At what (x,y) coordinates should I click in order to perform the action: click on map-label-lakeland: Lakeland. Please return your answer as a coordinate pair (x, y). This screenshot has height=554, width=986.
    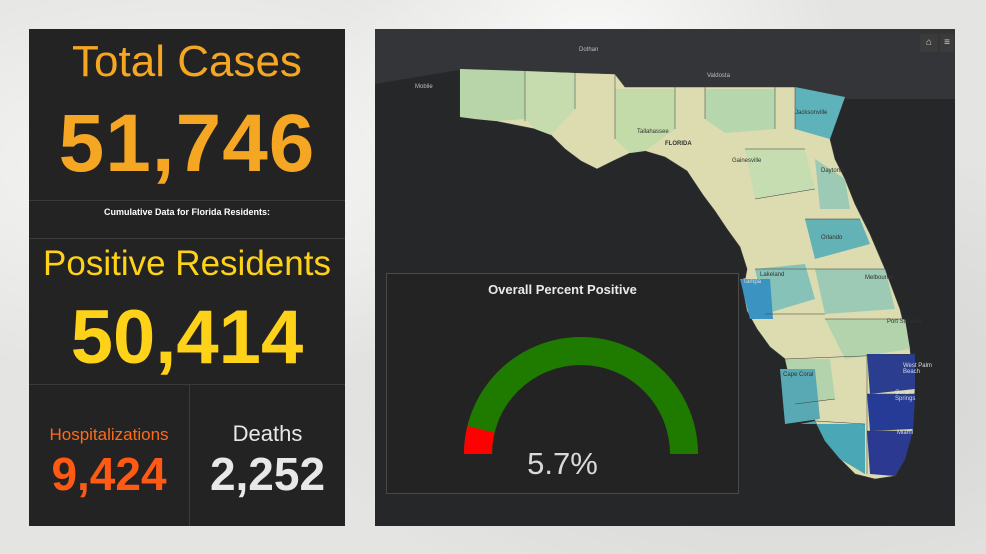
    Looking at the image, I should click on (772, 275).